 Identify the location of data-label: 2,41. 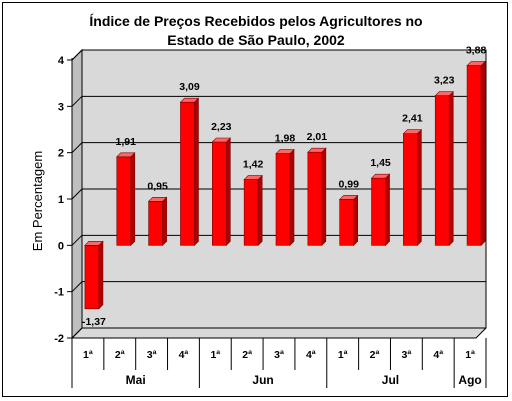
(412, 119).